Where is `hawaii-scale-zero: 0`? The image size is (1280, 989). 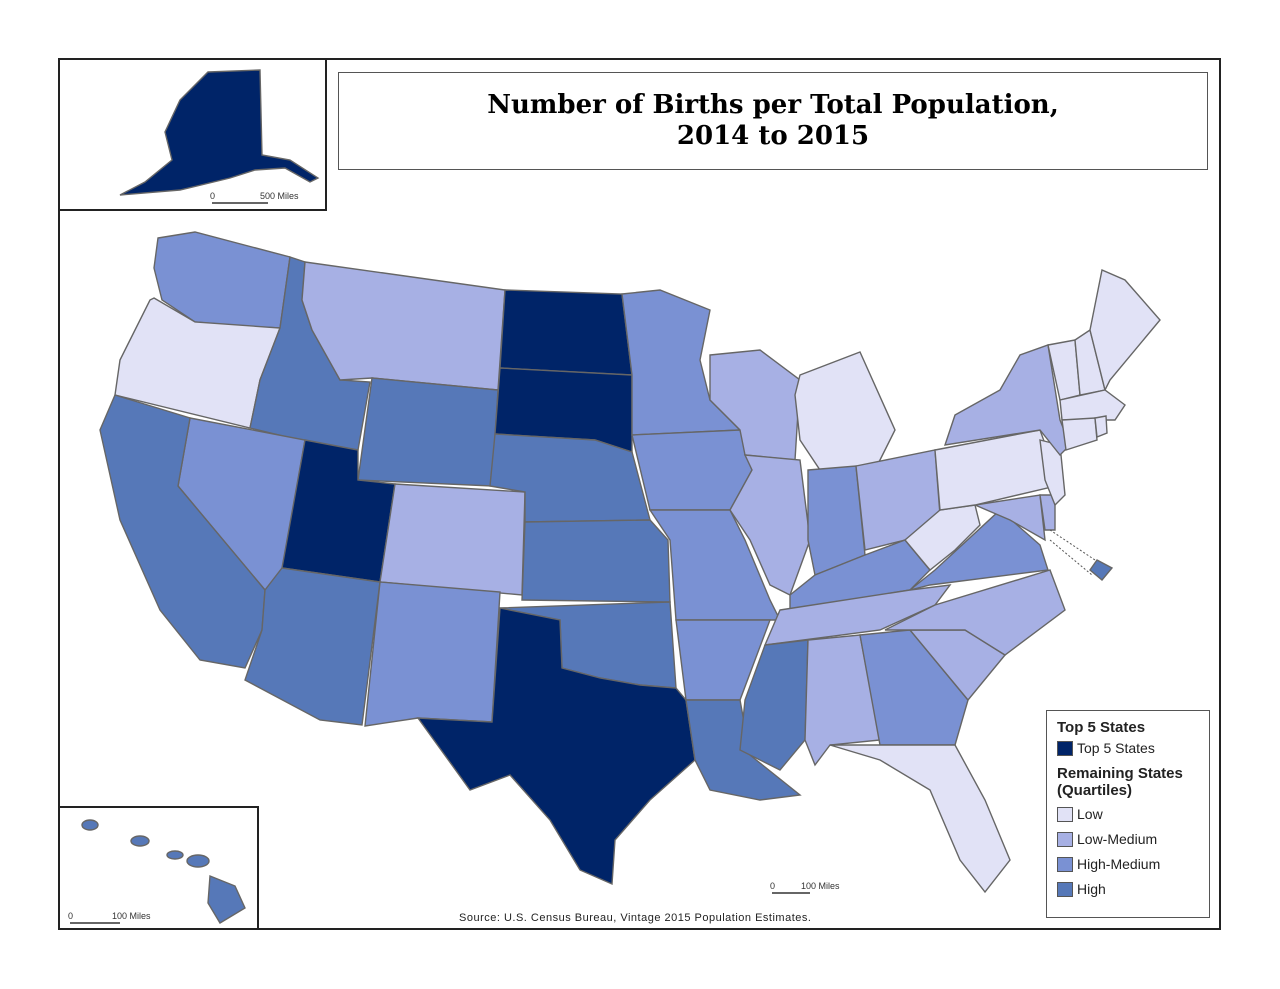 hawaii-scale-zero: 0 is located at coordinates (70, 916).